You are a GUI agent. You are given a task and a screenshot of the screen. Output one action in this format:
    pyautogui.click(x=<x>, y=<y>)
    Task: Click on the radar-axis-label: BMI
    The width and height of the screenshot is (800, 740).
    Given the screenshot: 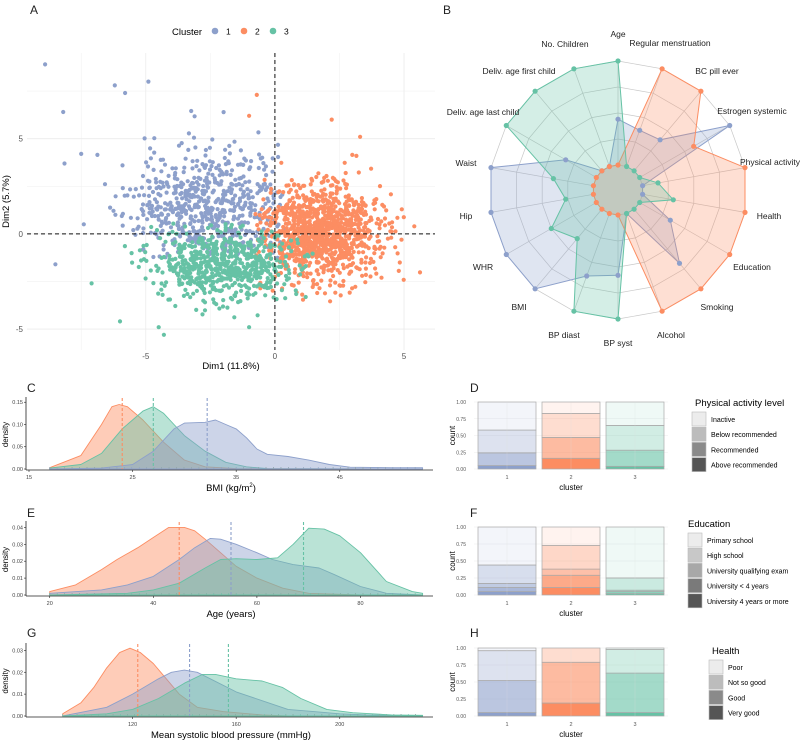 What is the action you would take?
    pyautogui.click(x=518, y=307)
    